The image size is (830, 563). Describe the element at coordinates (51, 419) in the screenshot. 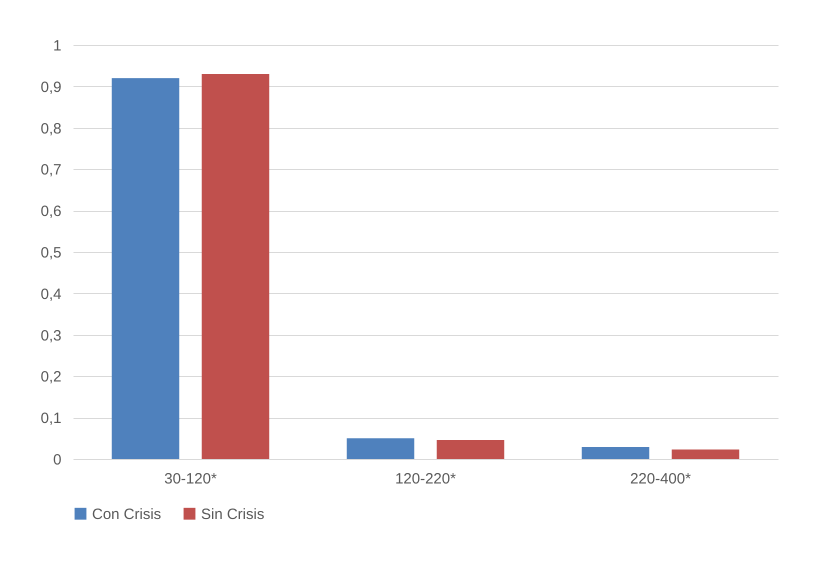

I see `y-tick-label: 0,1` at that location.